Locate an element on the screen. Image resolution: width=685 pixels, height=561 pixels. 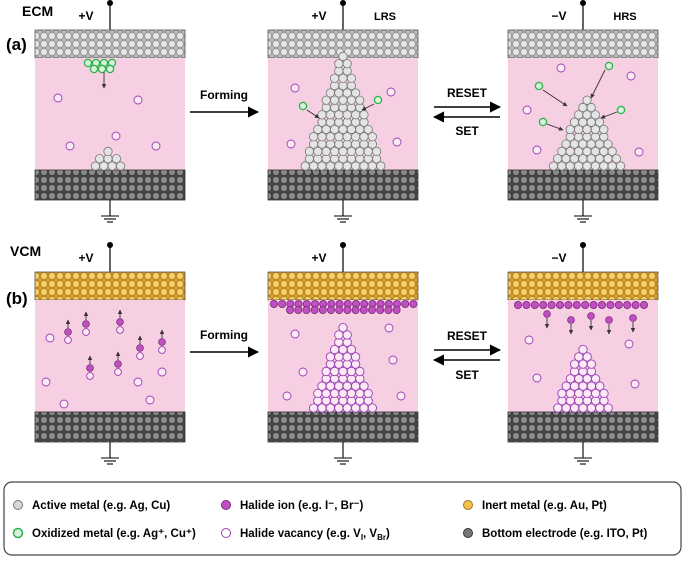
mechanism-label-vcm: VCM is located at coordinates (25, 251).